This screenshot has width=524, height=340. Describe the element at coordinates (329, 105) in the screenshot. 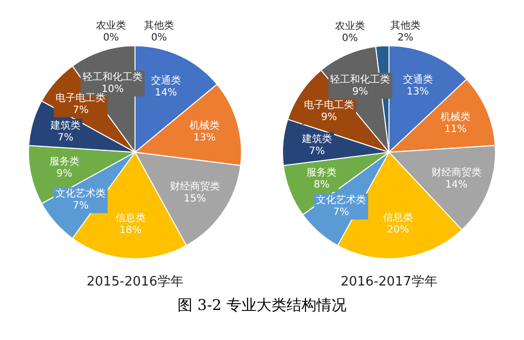

I see `slice-label: 电子电工类` at that location.